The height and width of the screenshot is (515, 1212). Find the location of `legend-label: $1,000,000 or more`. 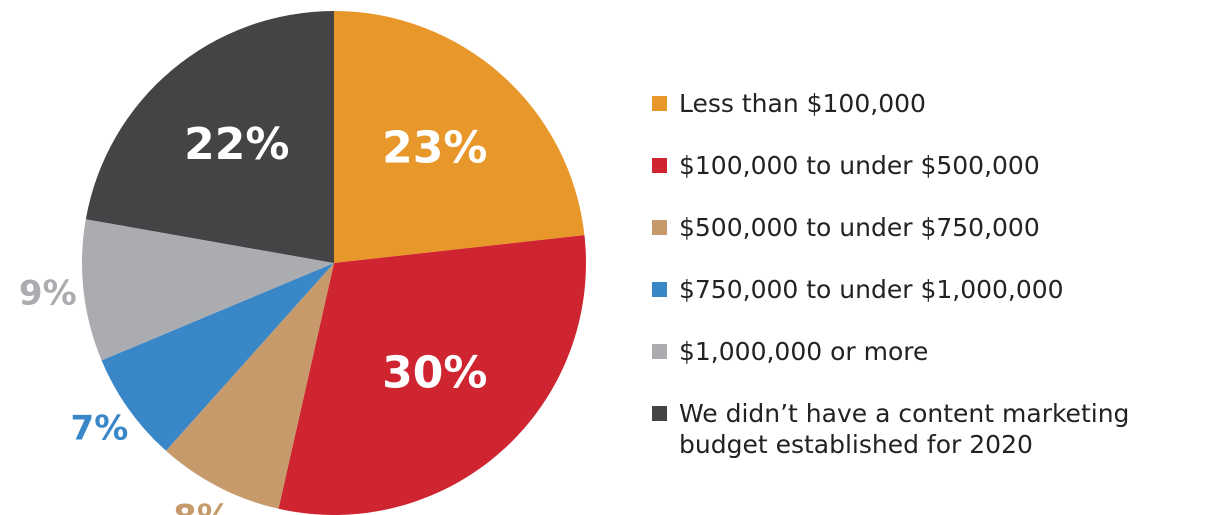

legend-label: $1,000,000 or more is located at coordinates (804, 351).